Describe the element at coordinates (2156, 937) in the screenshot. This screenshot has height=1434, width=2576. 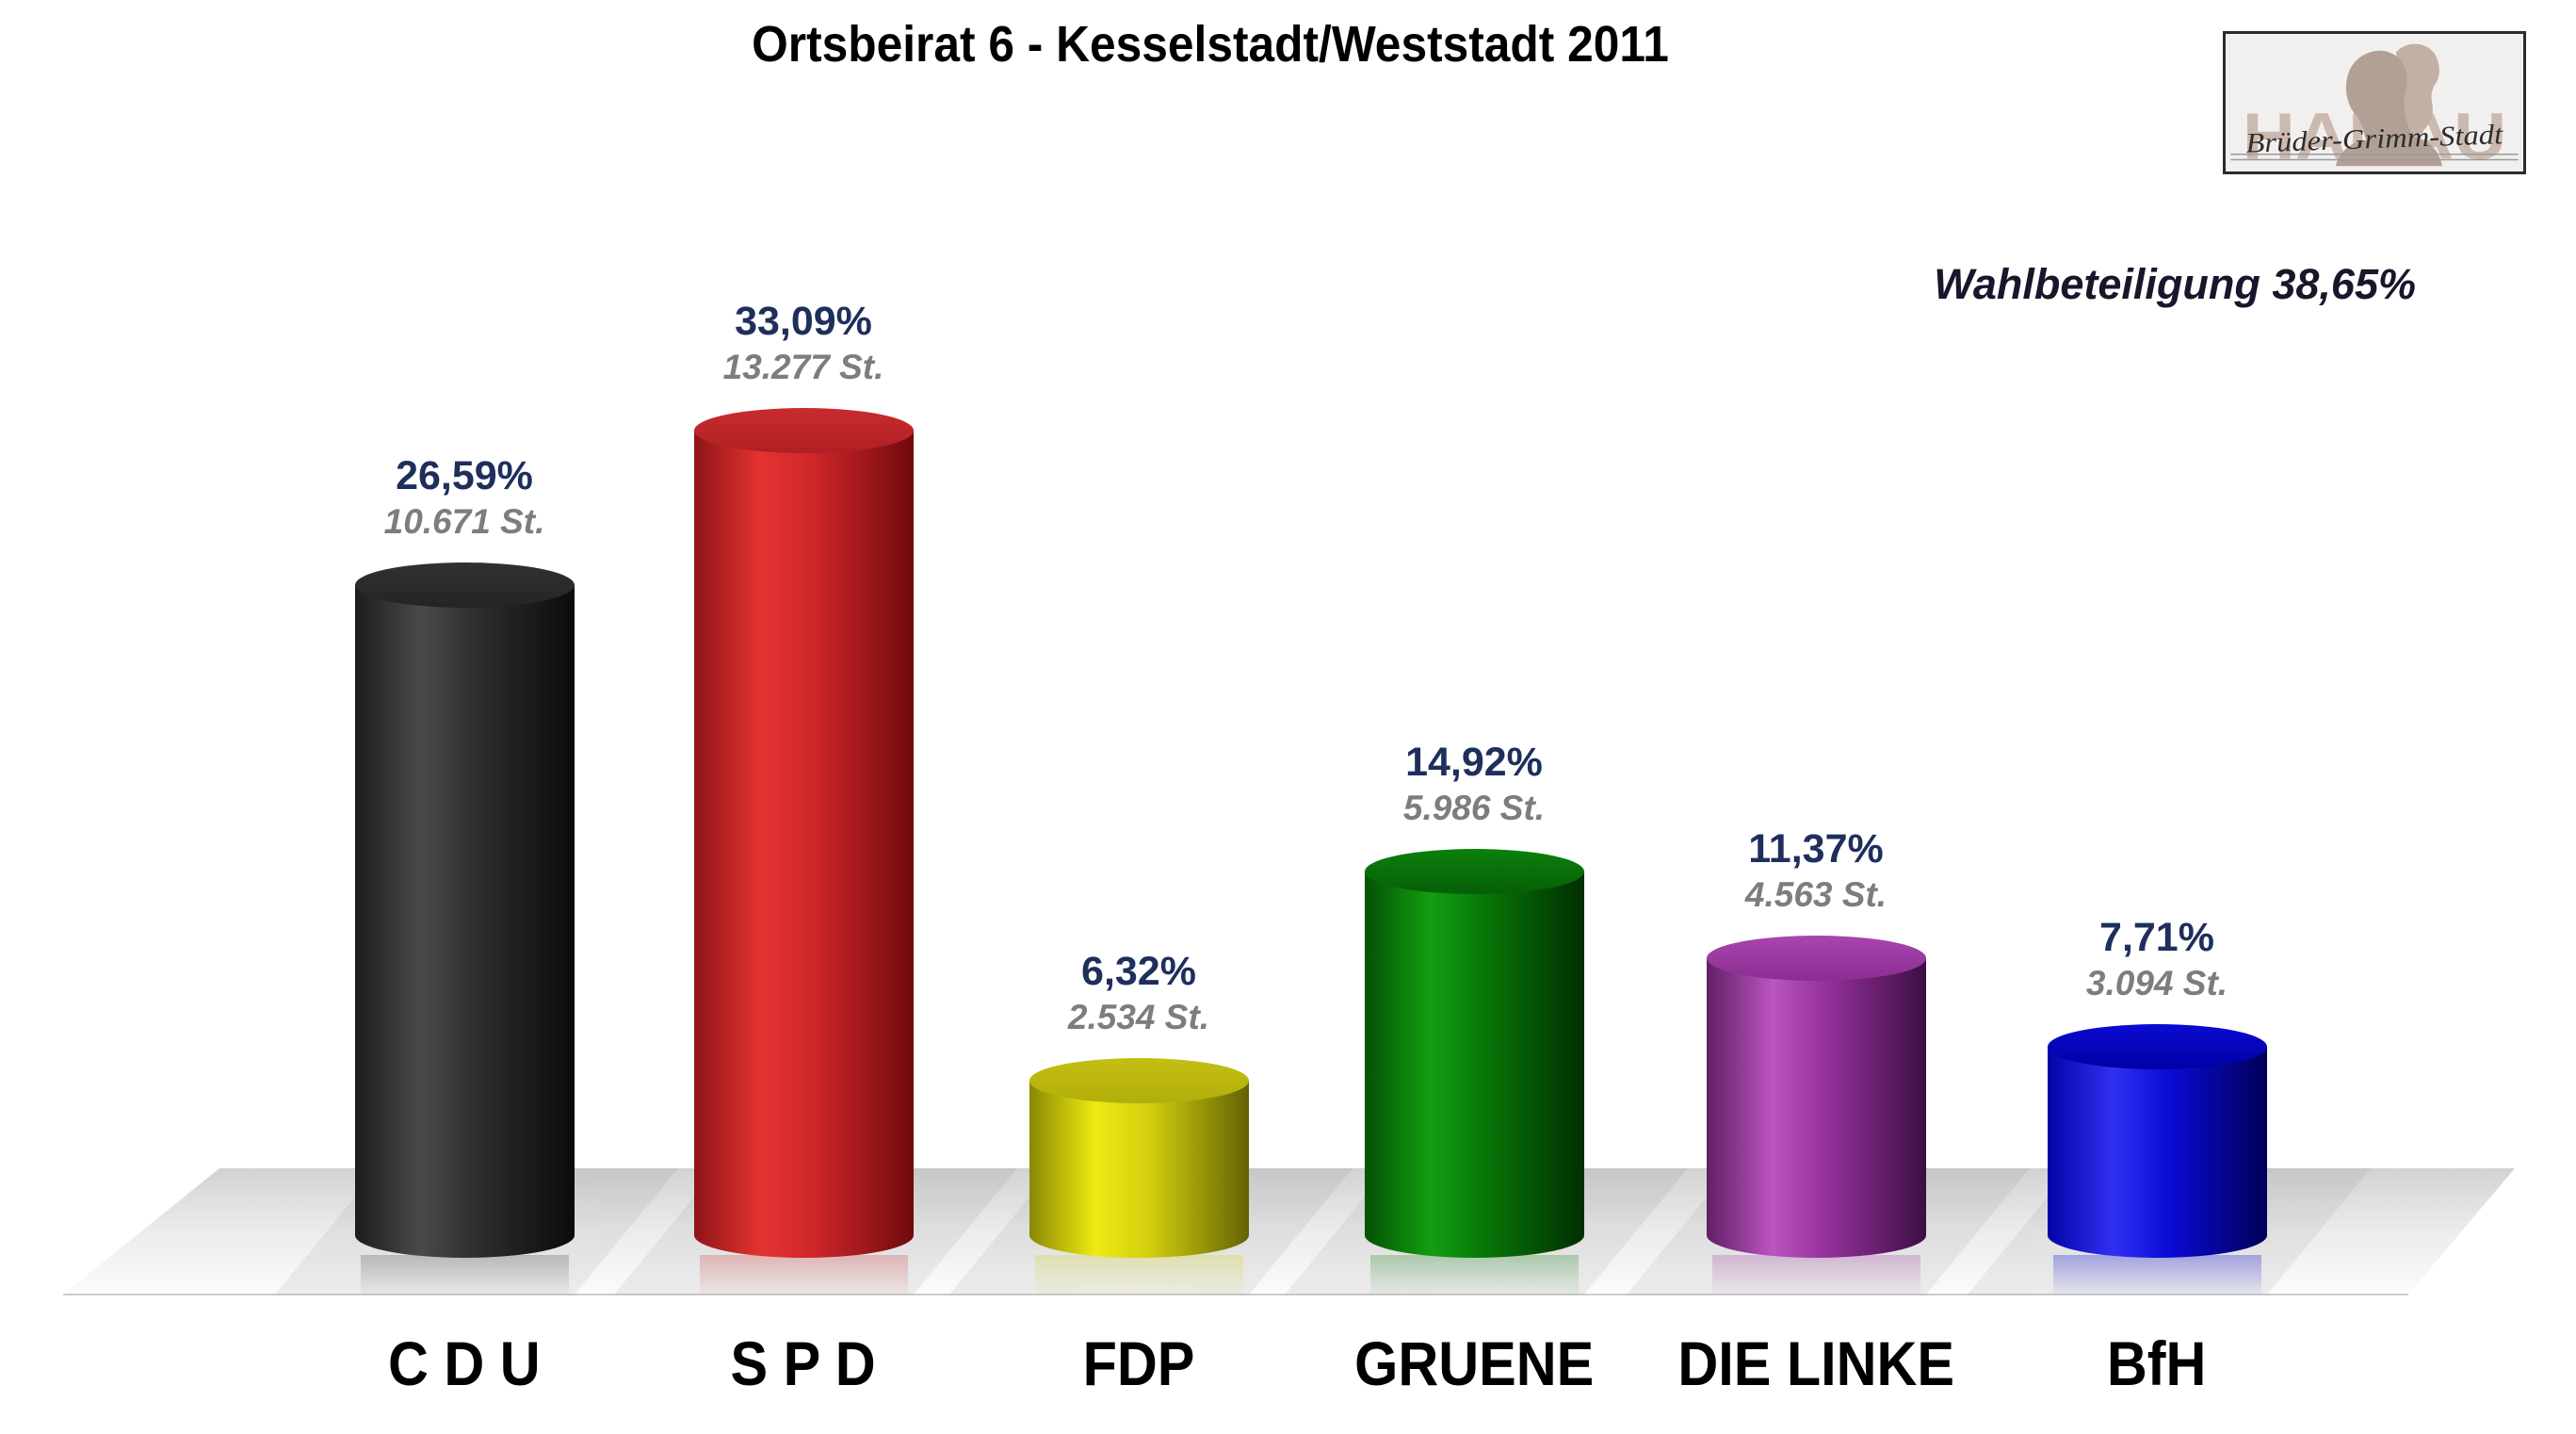
I see `percent-bfh: 7,71%` at that location.